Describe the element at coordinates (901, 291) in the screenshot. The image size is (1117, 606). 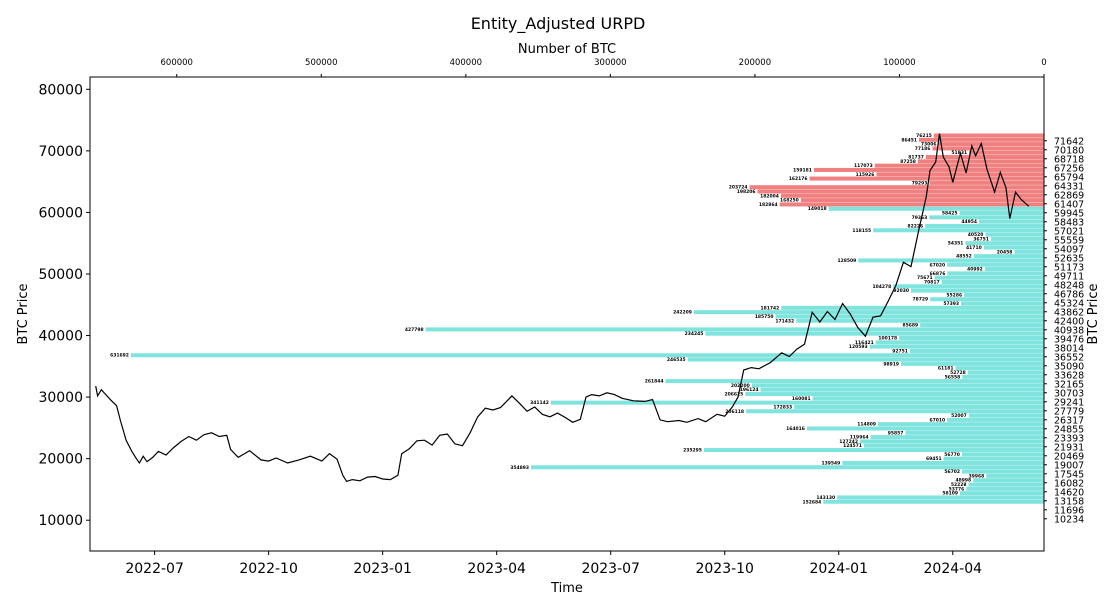
I see `urpd-bar-label: 92030` at that location.